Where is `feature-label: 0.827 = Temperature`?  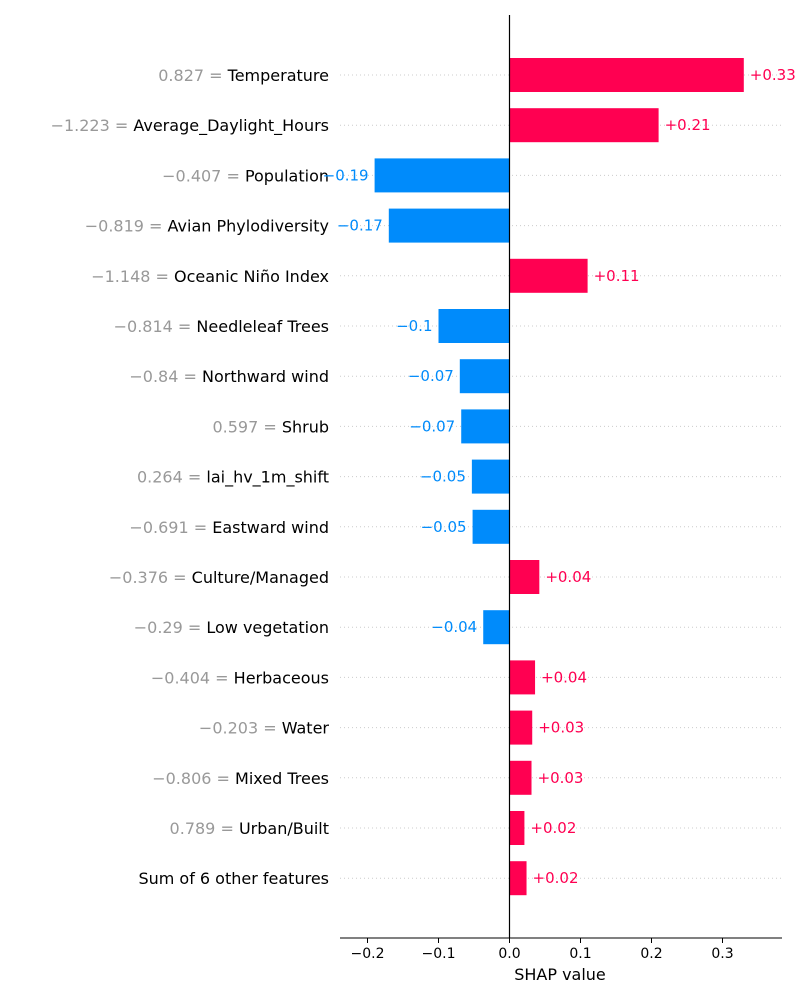 feature-label: 0.827 = Temperature is located at coordinates (243, 75).